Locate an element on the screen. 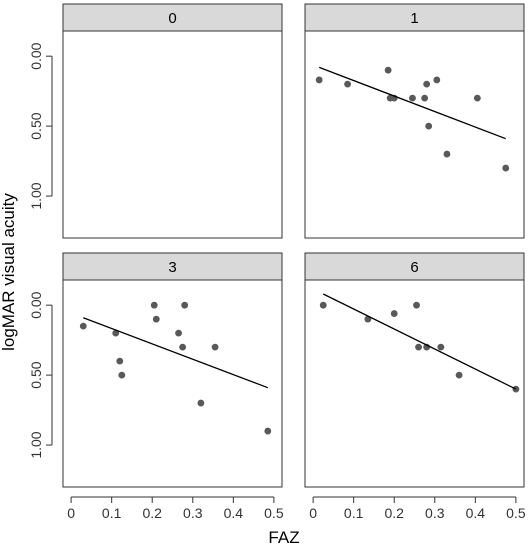 The height and width of the screenshot is (550, 532). y-axis-row-1: 0.00 0.50 1.00 is located at coordinates (40, 126).